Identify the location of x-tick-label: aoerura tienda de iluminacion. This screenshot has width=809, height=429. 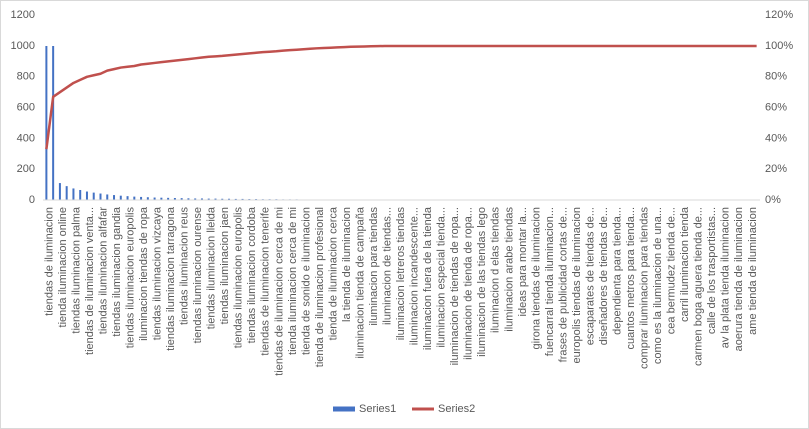
(739, 279).